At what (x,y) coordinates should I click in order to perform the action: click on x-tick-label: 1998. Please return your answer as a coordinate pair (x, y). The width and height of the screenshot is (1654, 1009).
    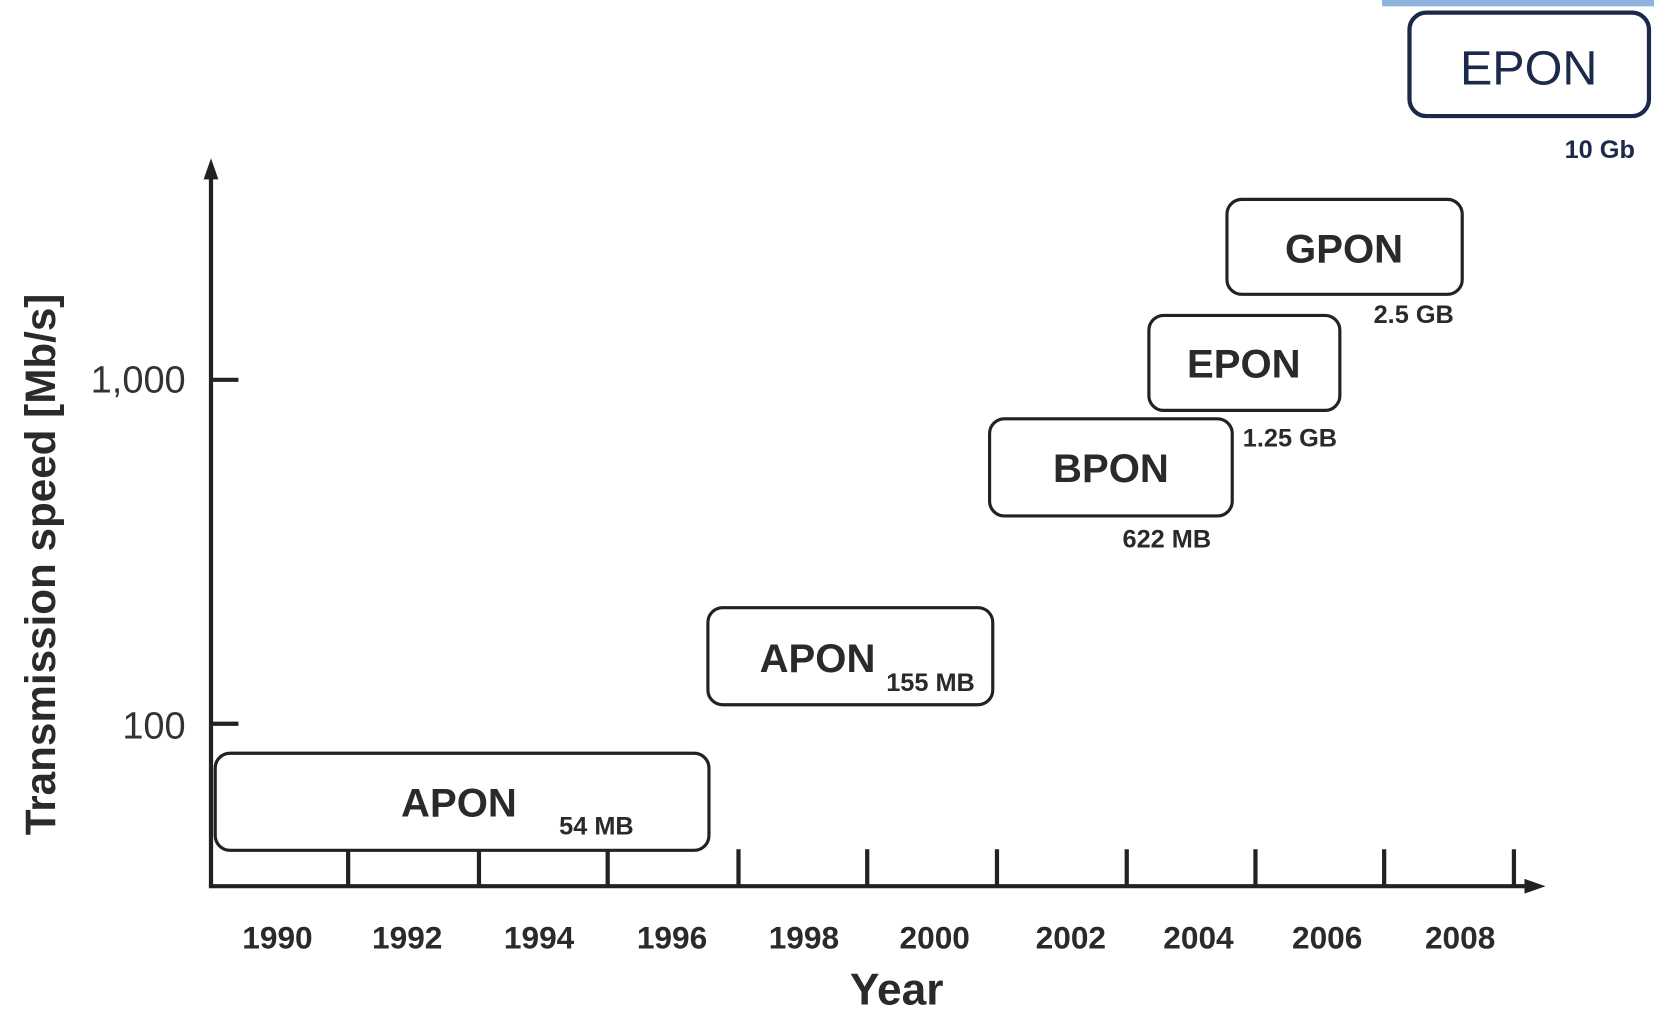
    Looking at the image, I should click on (804, 937).